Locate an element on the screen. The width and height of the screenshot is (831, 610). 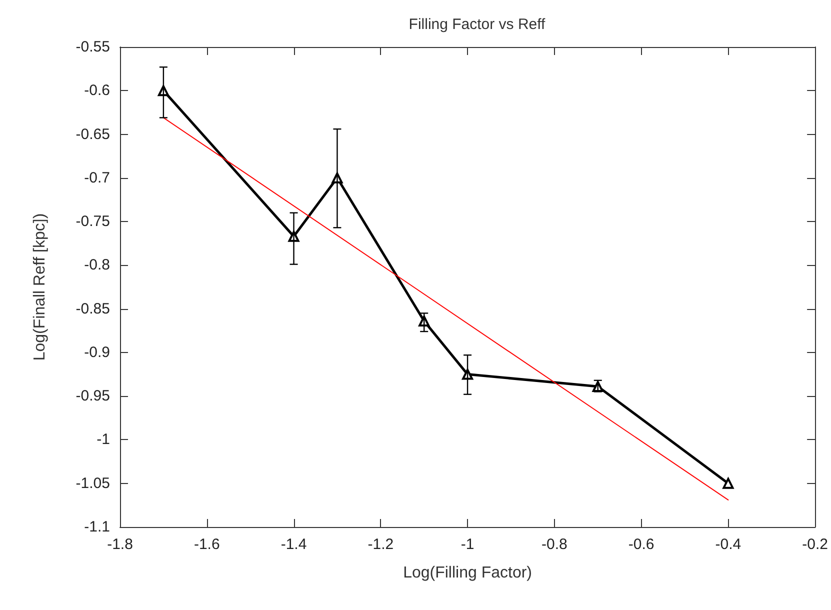
x-tick-label: -0.2 is located at coordinates (815, 544).